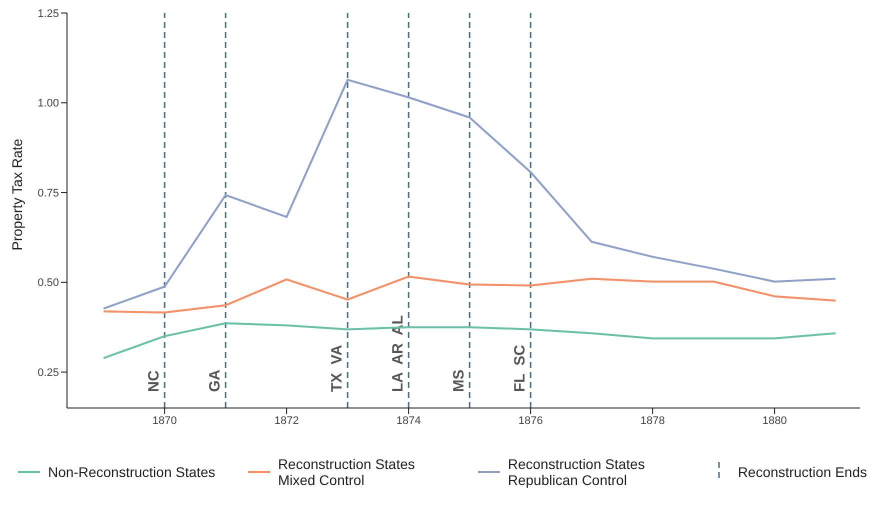 The width and height of the screenshot is (879, 508). I want to click on legend-label: Reconstruction States Mixed Control, so click(347, 472).